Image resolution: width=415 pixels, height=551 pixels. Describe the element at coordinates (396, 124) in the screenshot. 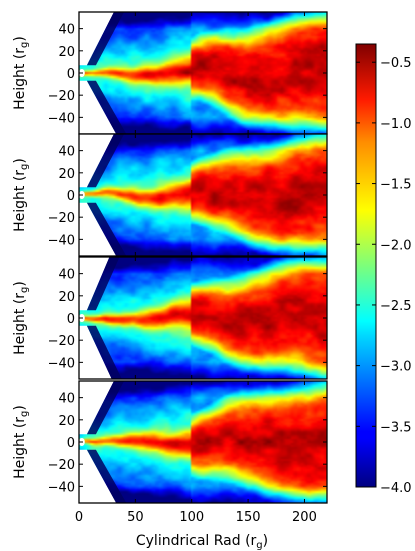

I see `colorbar-tick-label: −1.0` at that location.